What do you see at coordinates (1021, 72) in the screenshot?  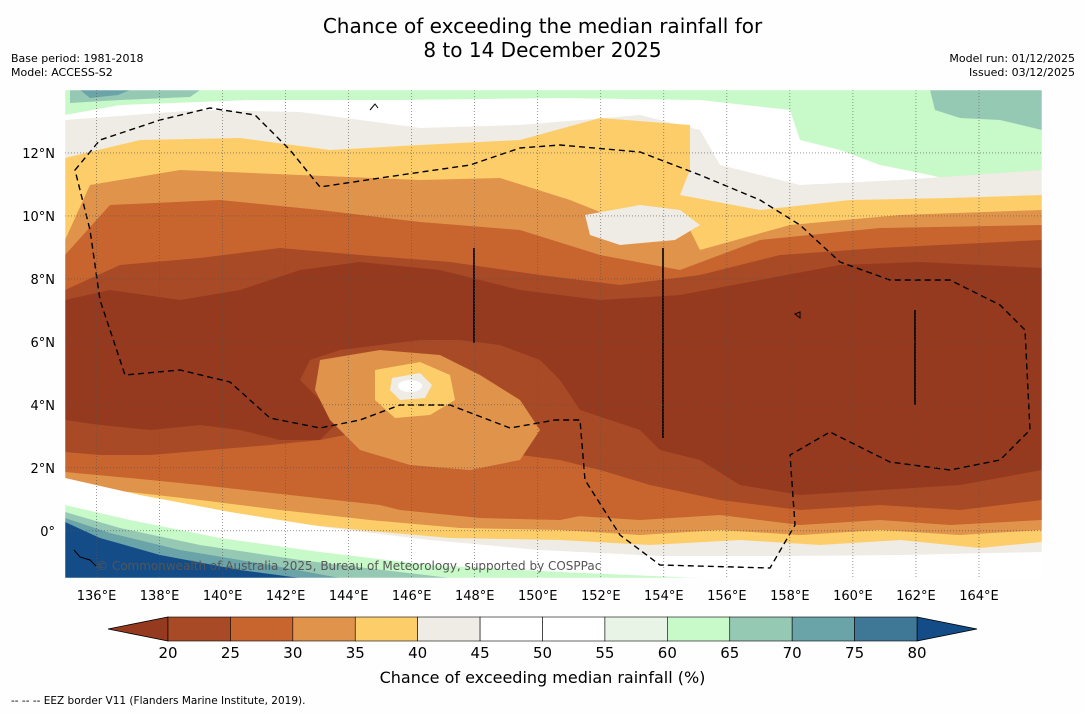 I see `issued-date: Issued: 03/12/2025` at bounding box center [1021, 72].